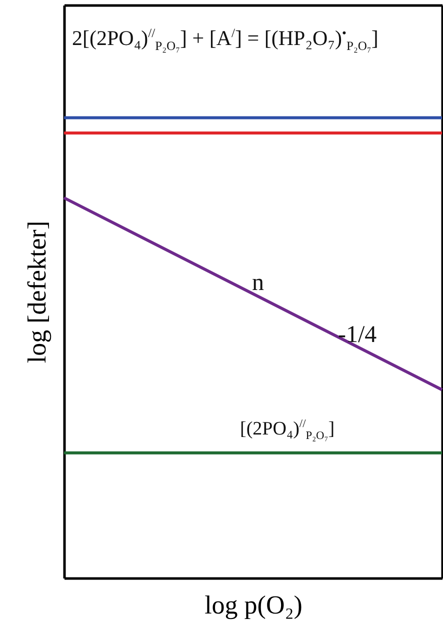  I want to click on y-axis-title: log [defekter], so click(37, 292).